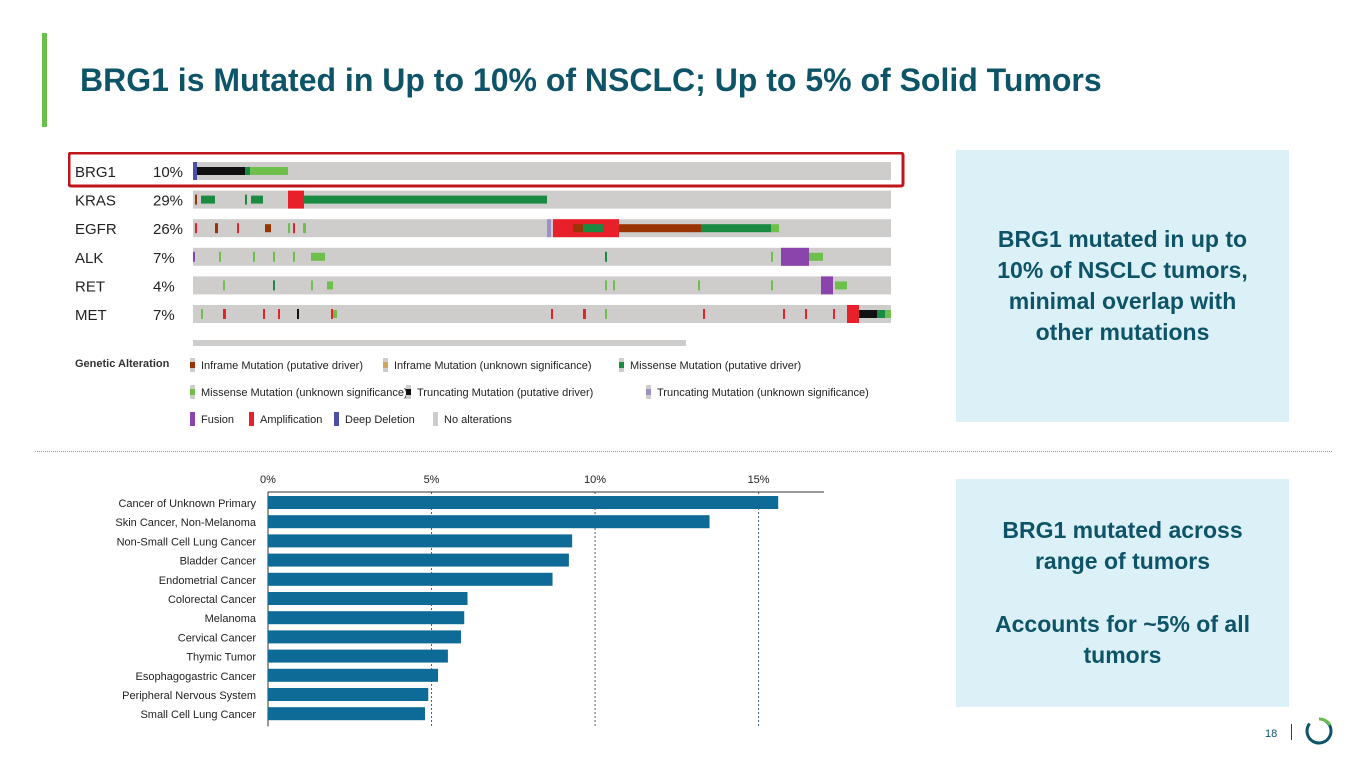  Describe the element at coordinates (95, 172) in the screenshot. I see `gene-label-brg1: BRG1` at that location.